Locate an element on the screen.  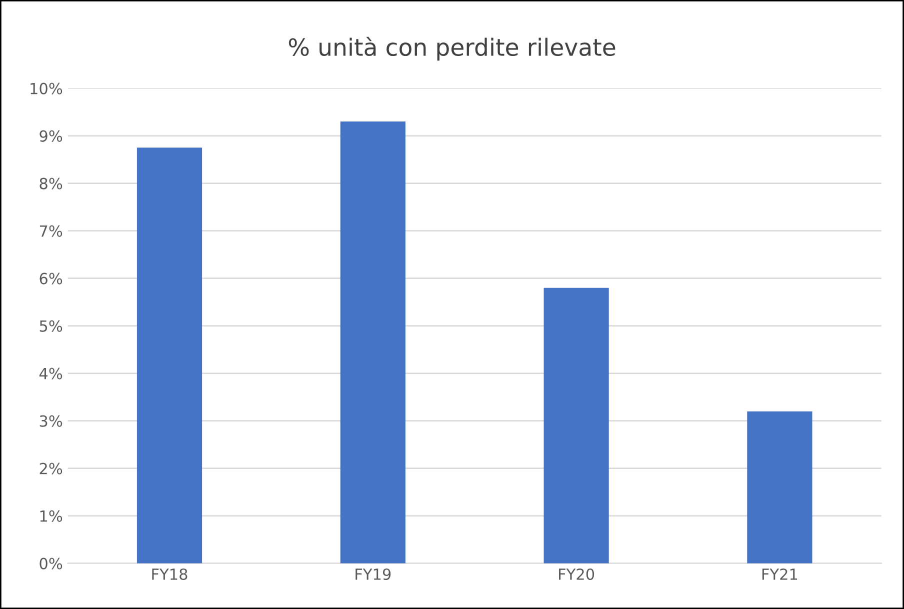
x-tick-label: FY20 is located at coordinates (576, 574).